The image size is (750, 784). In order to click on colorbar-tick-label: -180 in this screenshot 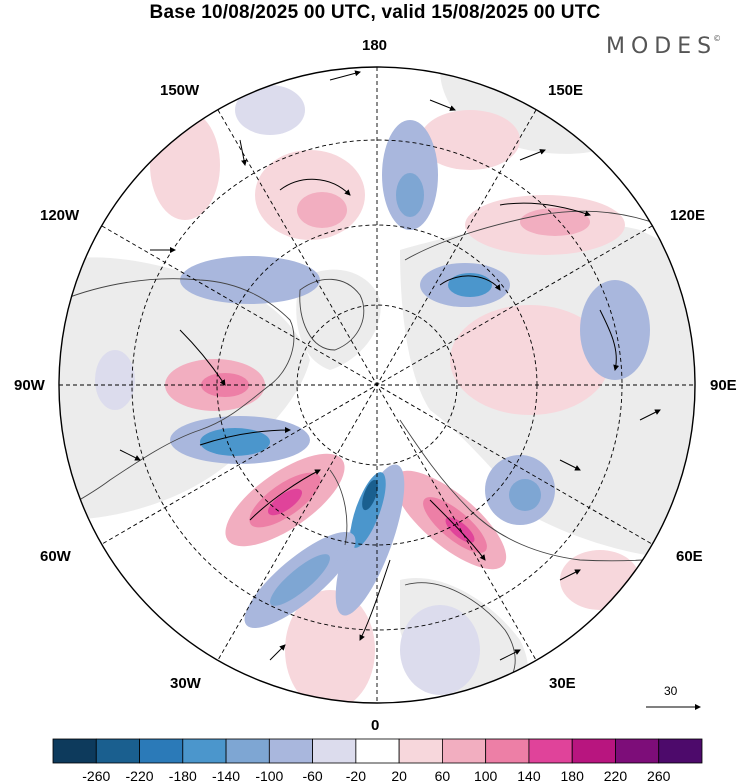, I will do `click(182, 776)`.